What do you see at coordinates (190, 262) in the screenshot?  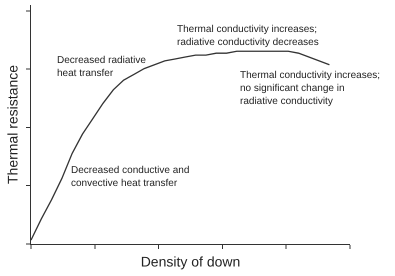 I see `x-axis-title: Density of down` at bounding box center [190, 262].